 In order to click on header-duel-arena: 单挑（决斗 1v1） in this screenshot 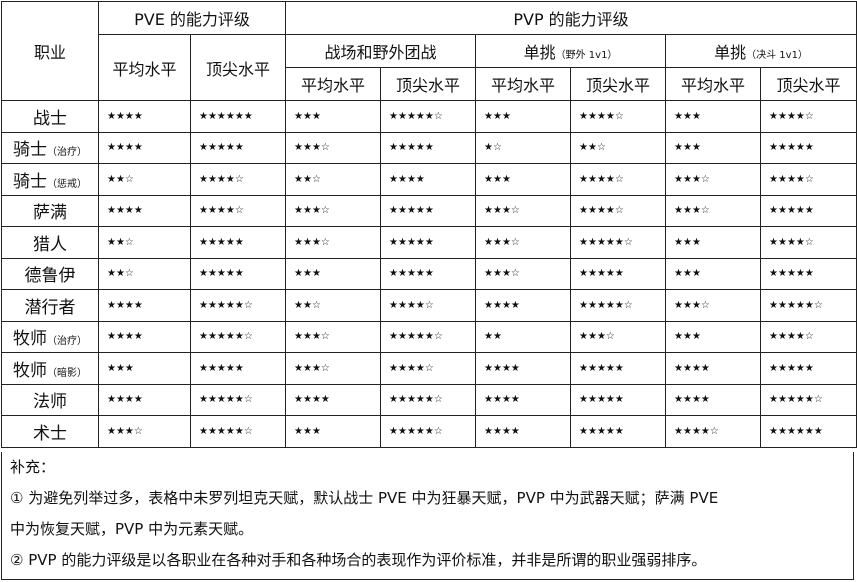, I will do `click(761, 51)`.